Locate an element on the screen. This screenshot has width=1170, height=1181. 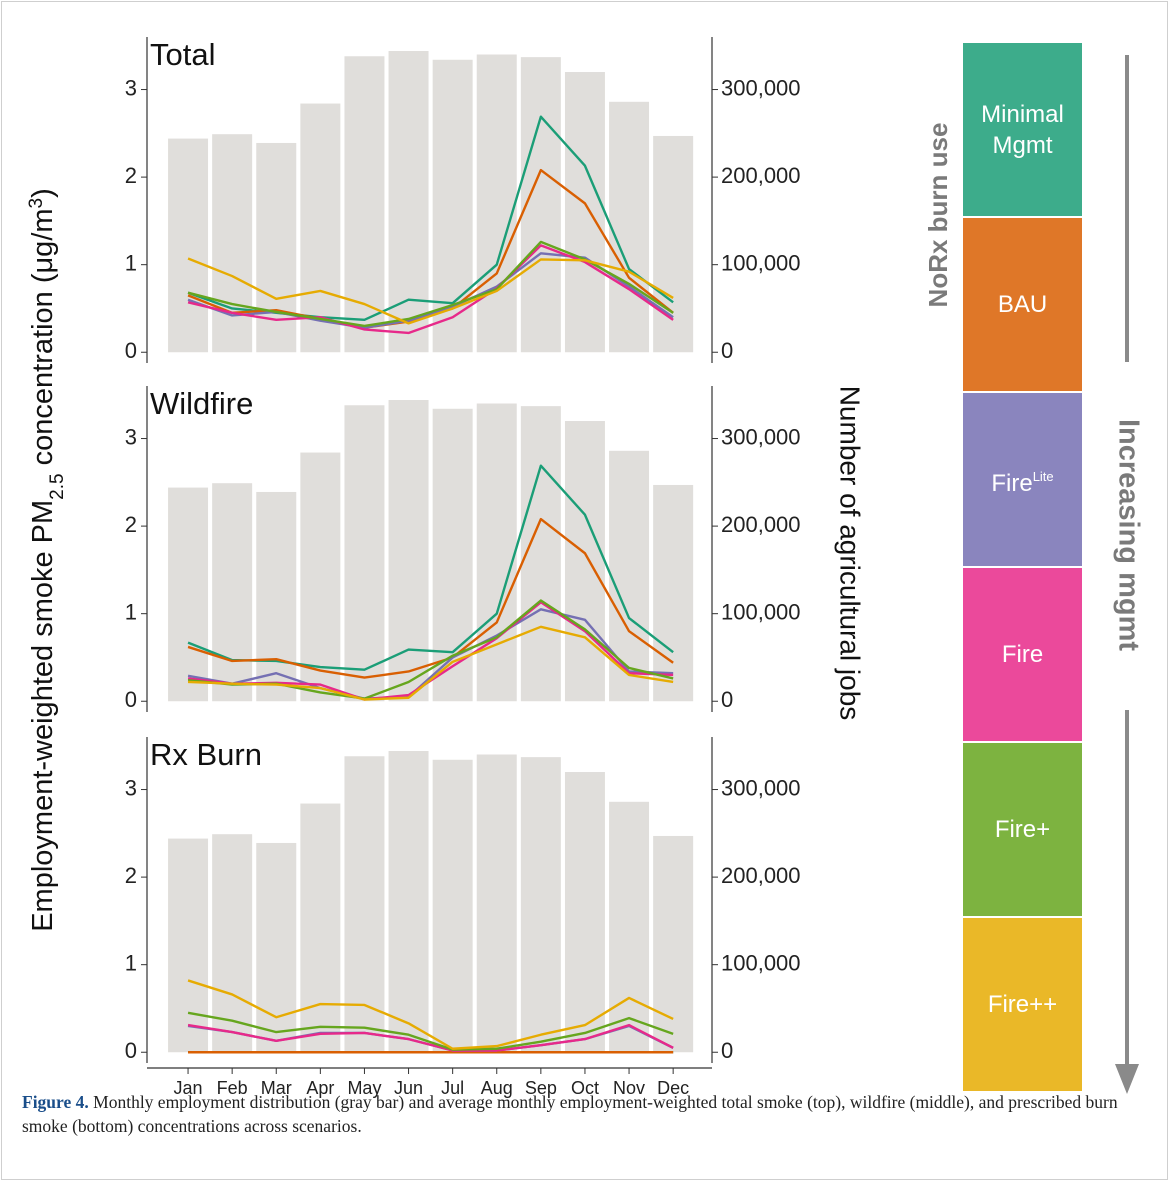
legend-entry: BAU is located at coordinates (1022, 304).